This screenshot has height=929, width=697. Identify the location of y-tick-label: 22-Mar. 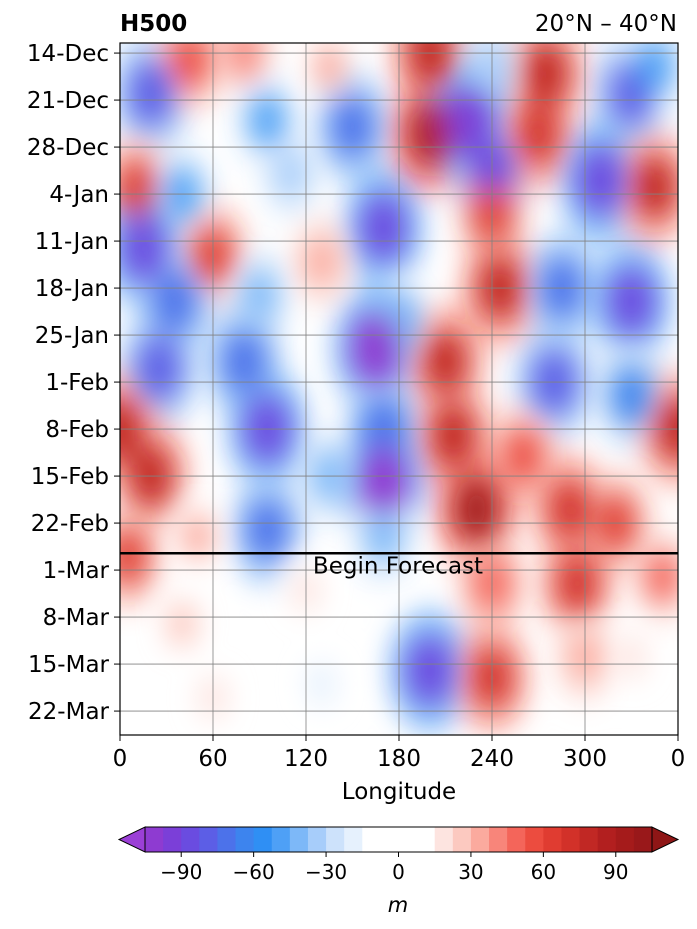
(69, 712).